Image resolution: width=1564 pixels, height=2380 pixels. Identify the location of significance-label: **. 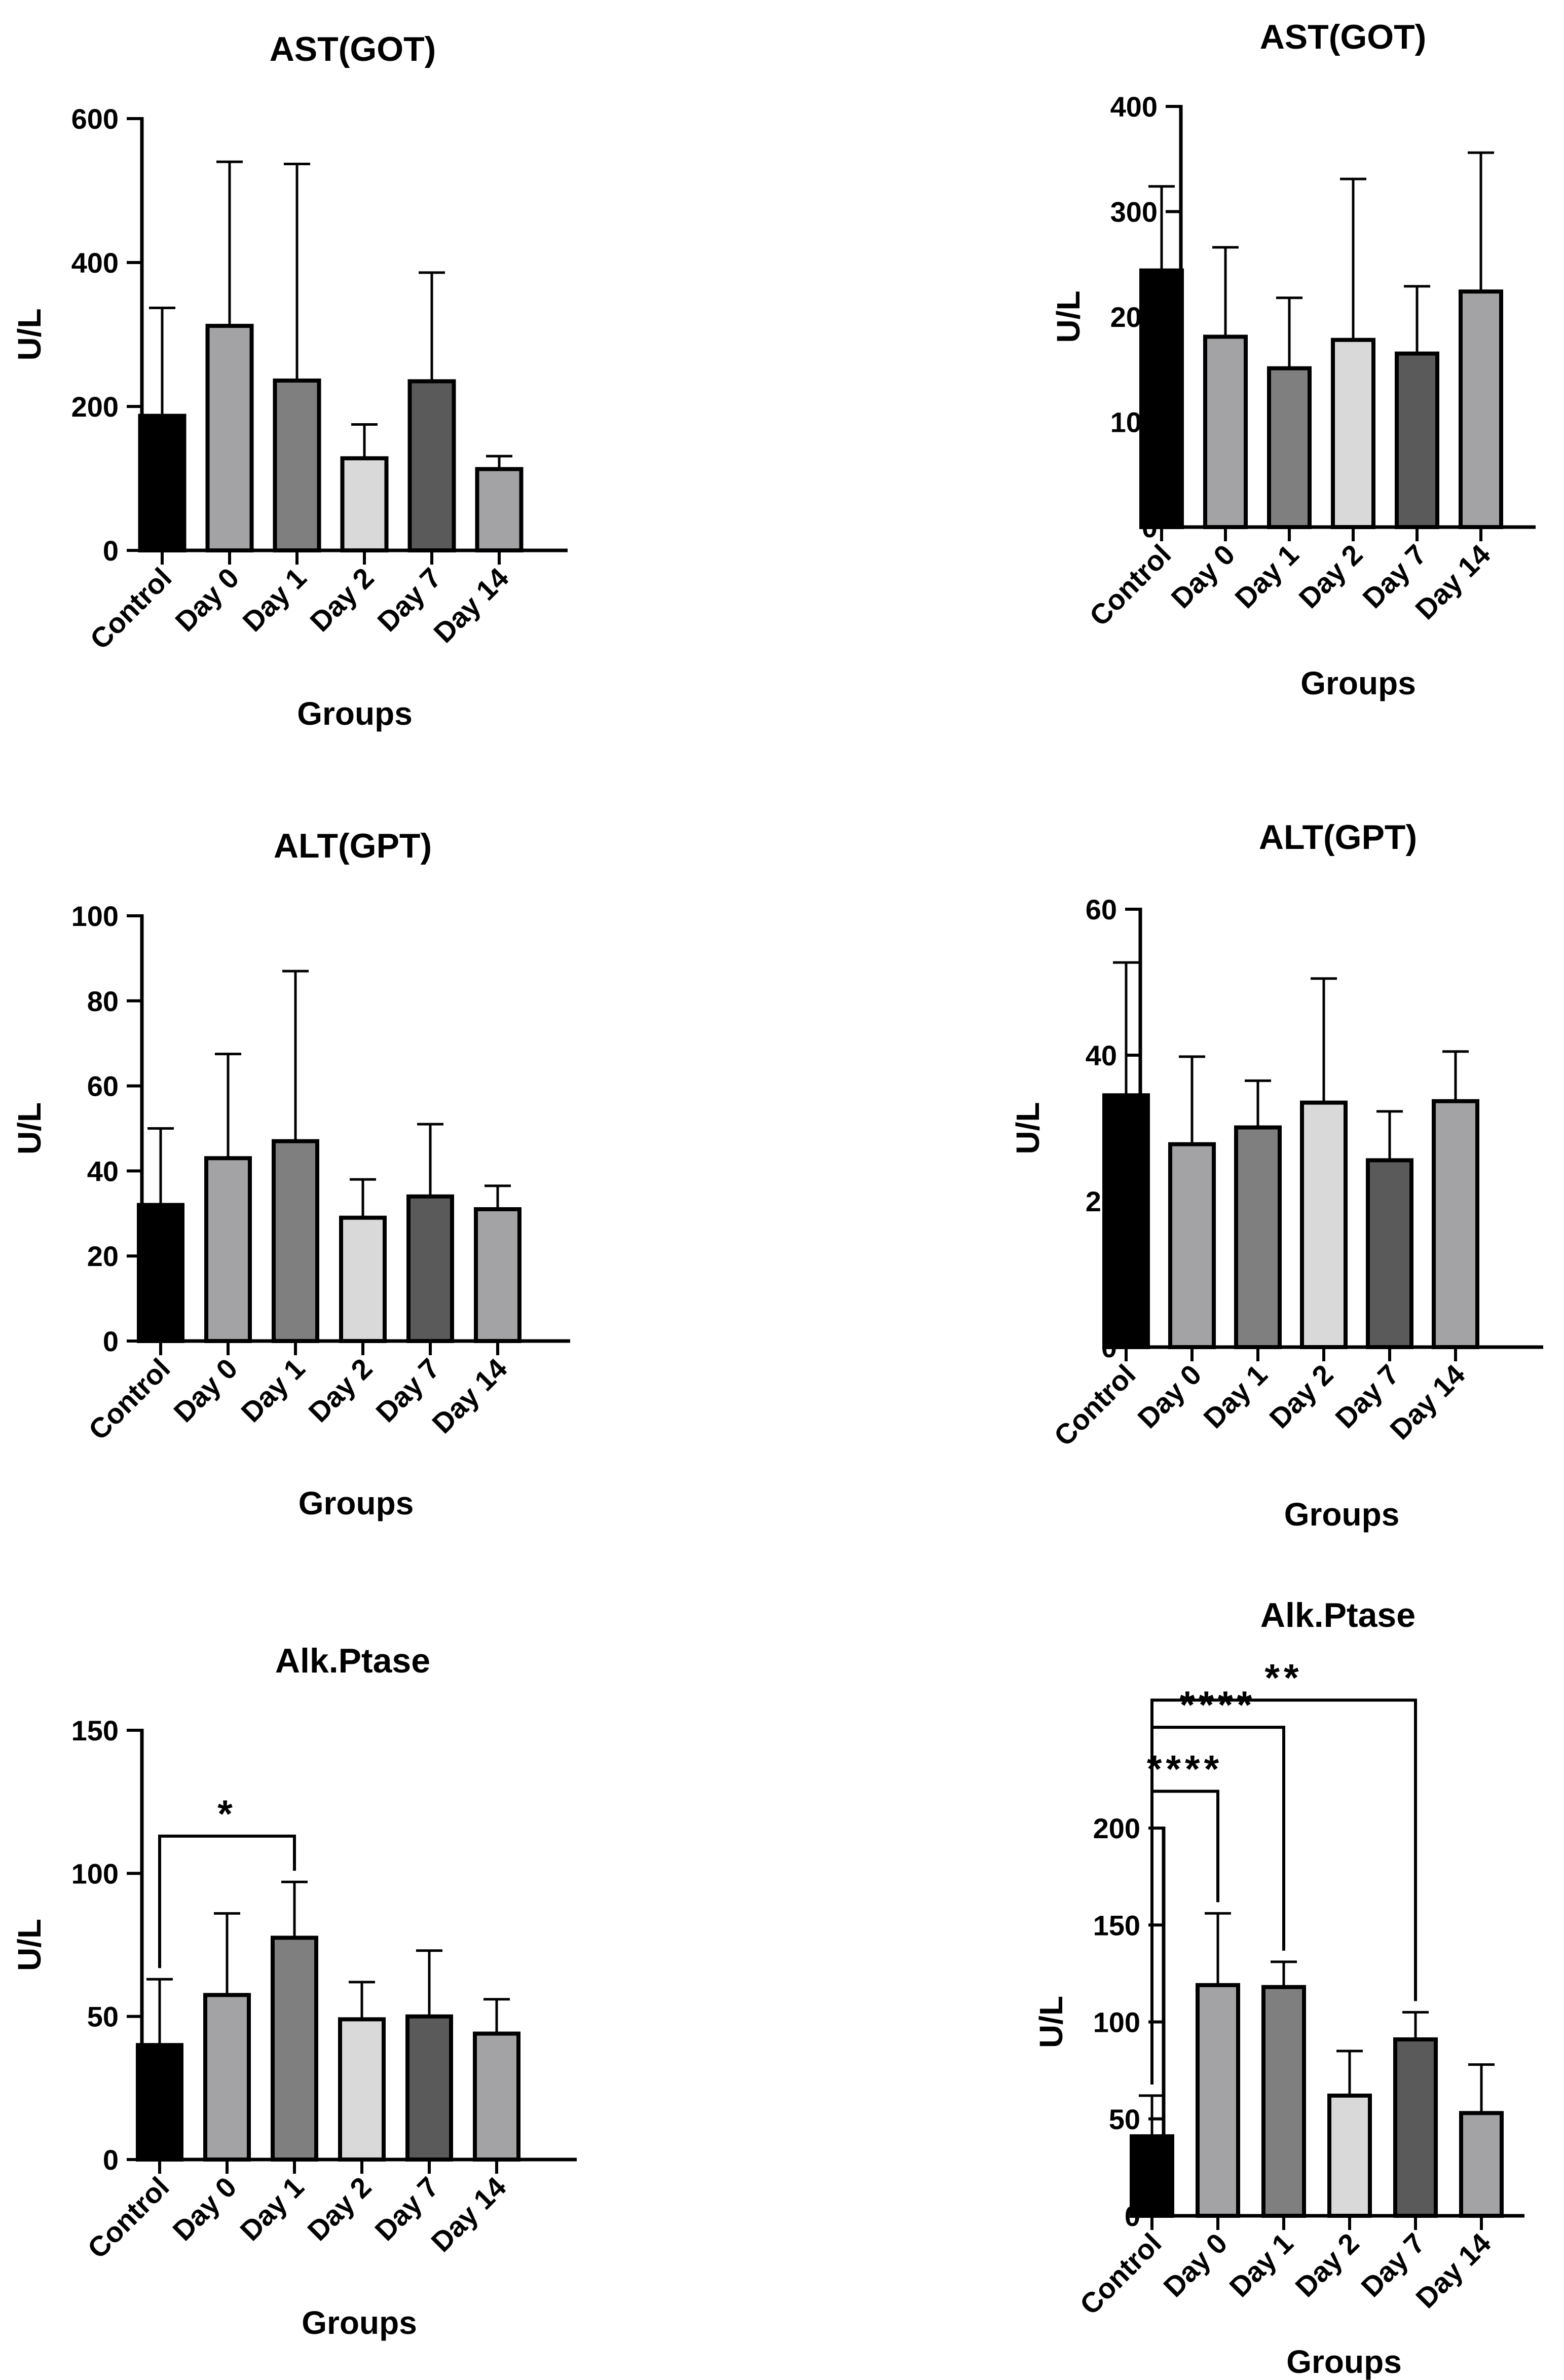
(1283, 1678).